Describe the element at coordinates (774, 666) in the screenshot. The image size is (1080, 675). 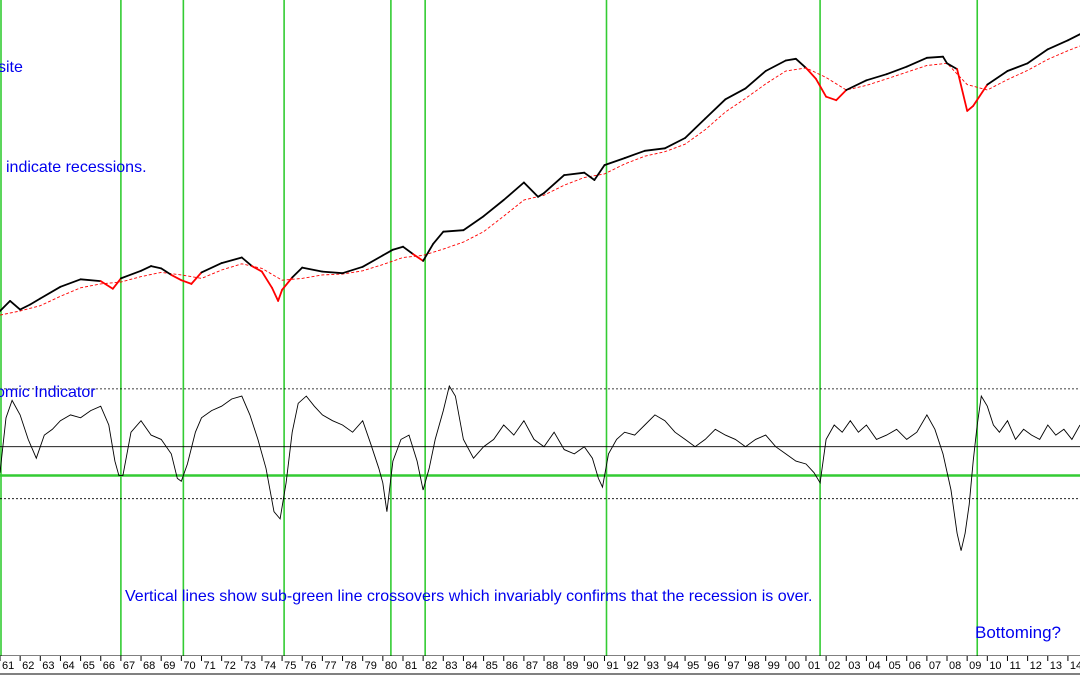
I see `x-tick-label-99: 99` at that location.